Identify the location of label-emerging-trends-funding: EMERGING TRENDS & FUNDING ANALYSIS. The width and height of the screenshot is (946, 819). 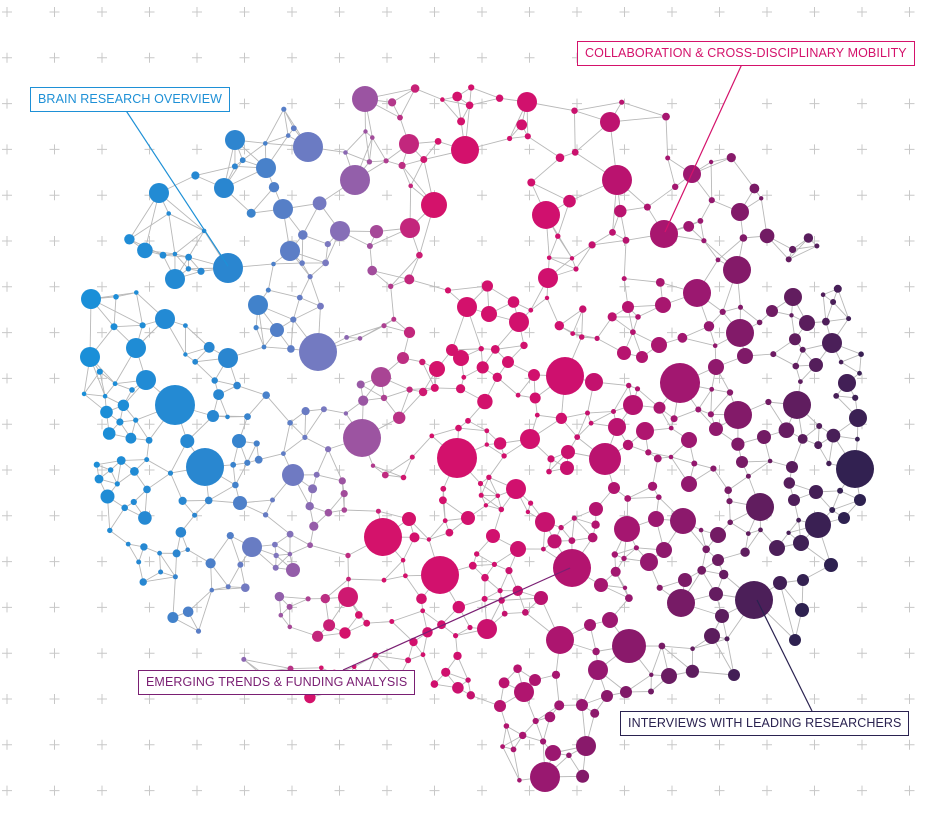
(277, 682).